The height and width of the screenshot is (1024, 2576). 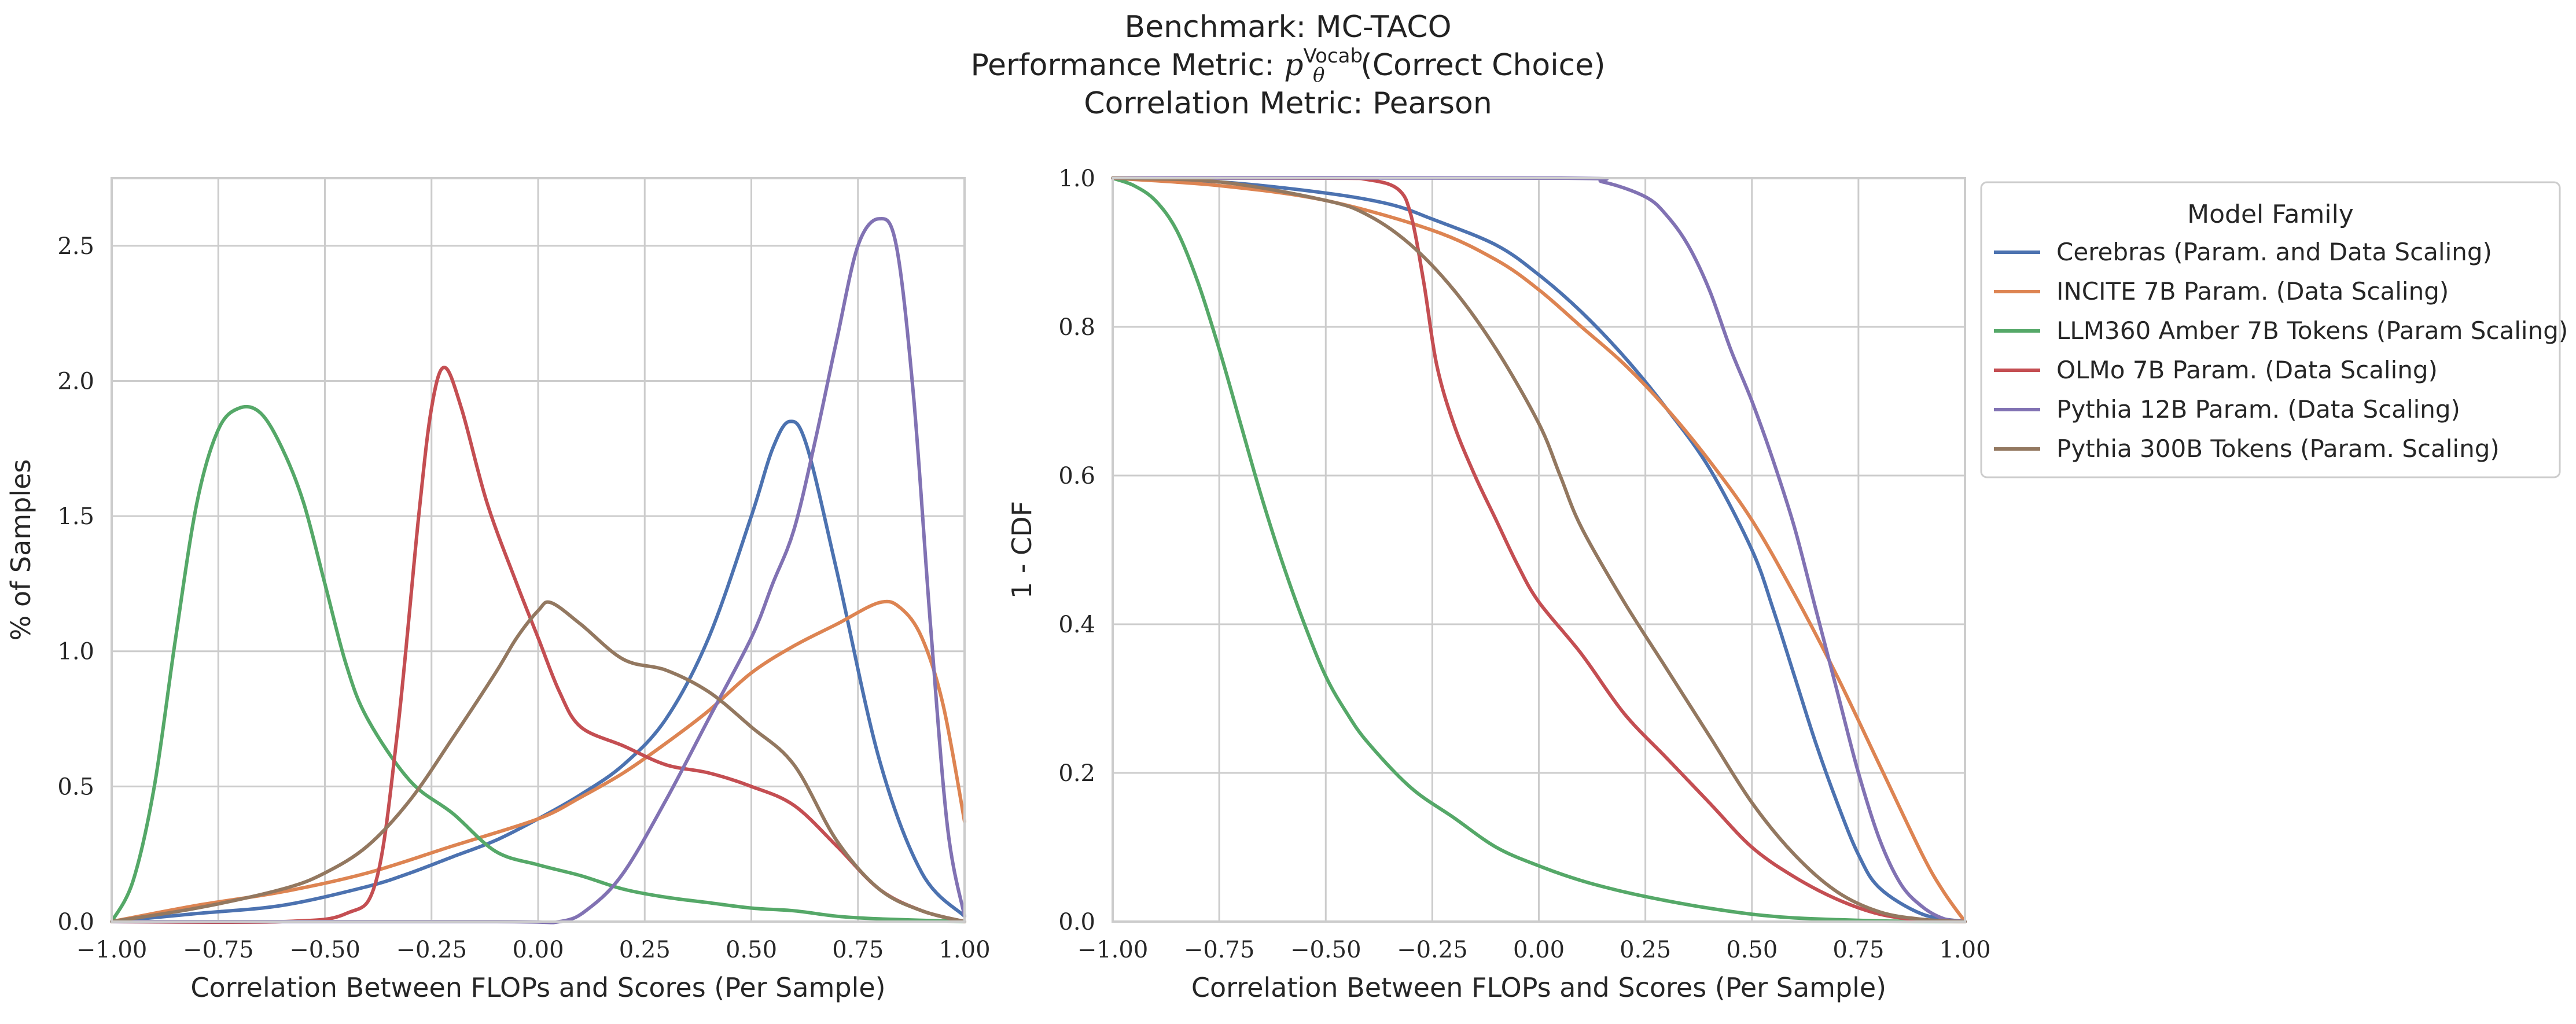 I want to click on legend-entry: Pythia 300B Tokens (Param. Scaling), so click(x=2278, y=448).